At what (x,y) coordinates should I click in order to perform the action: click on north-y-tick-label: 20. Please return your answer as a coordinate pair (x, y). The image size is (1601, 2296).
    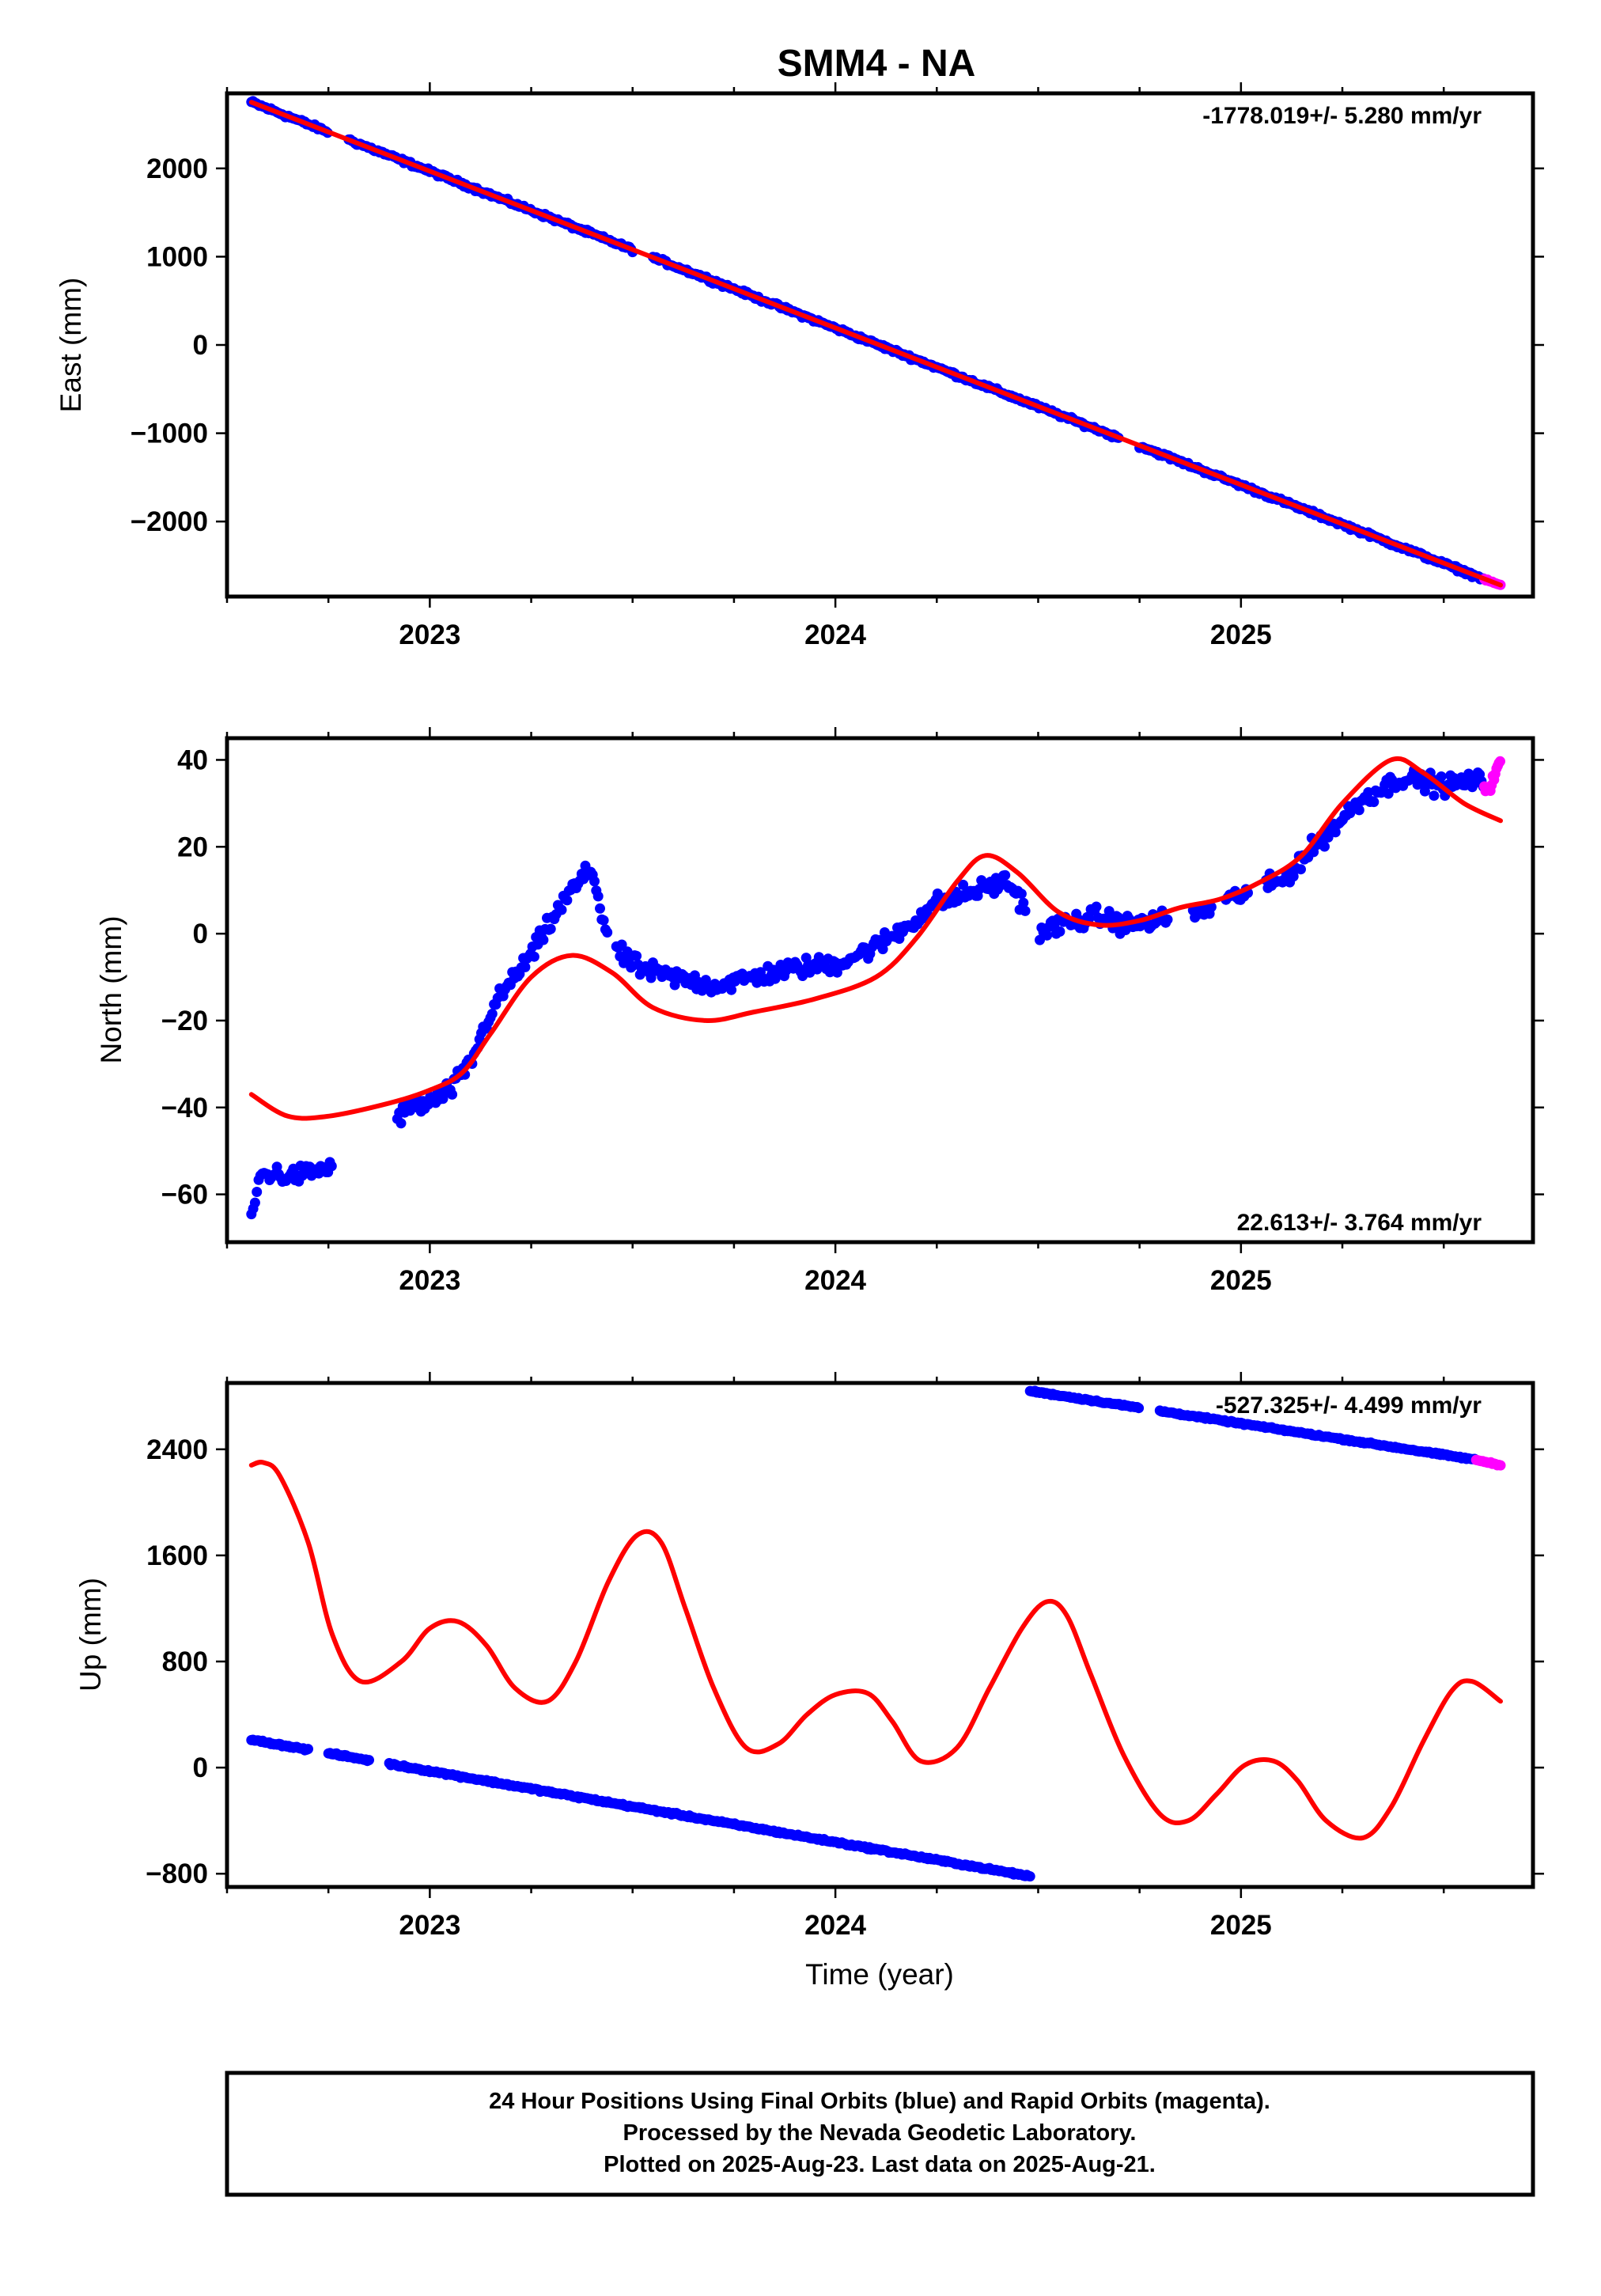
    Looking at the image, I should click on (192, 847).